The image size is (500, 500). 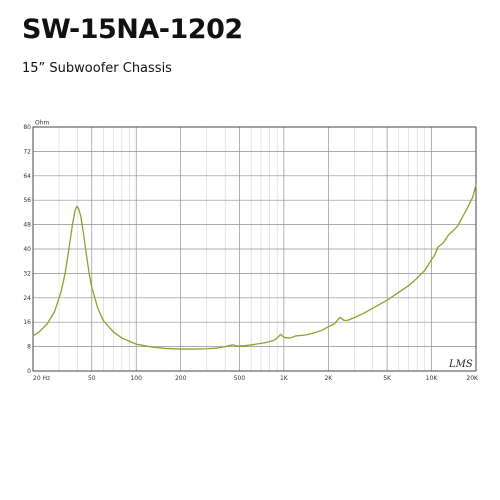 What do you see at coordinates (27, 225) in the screenshot?
I see `y-tick-label: 48` at bounding box center [27, 225].